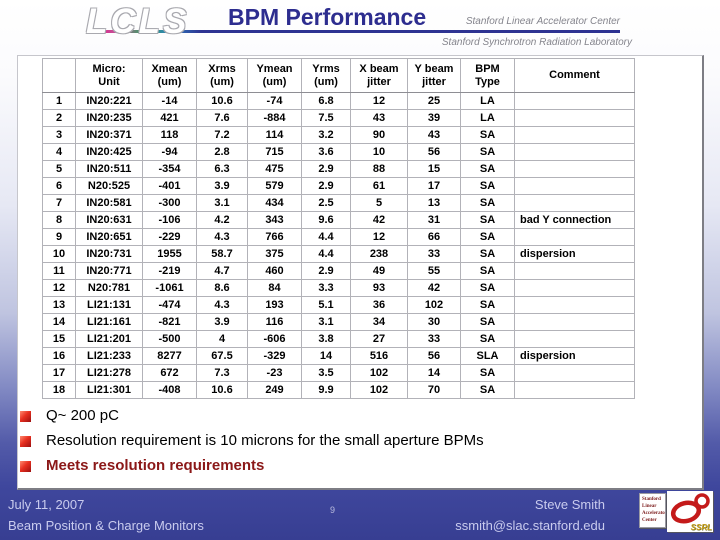 The height and width of the screenshot is (540, 720). What do you see at coordinates (274, 339) in the screenshot?
I see `table-cell: -606` at bounding box center [274, 339].